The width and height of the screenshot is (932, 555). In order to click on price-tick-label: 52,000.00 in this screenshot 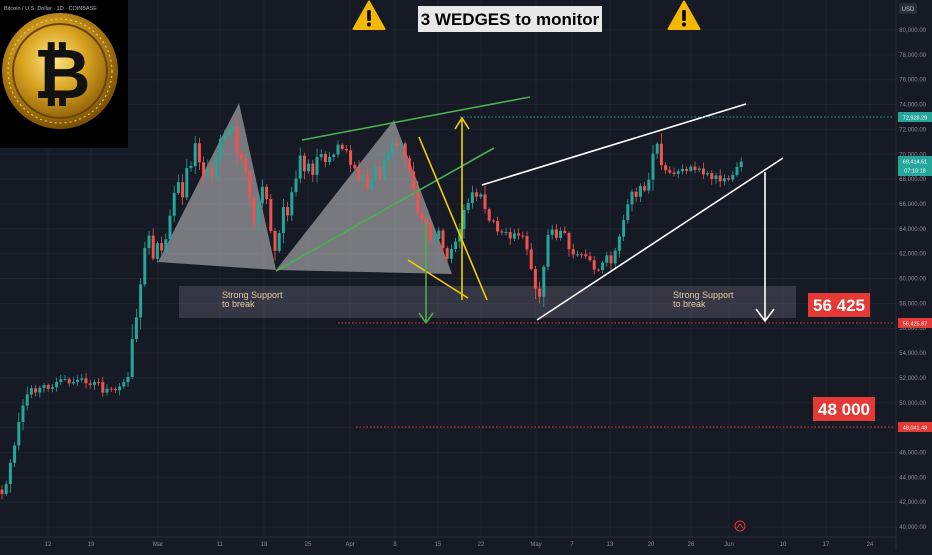, I will do `click(912, 379)`.